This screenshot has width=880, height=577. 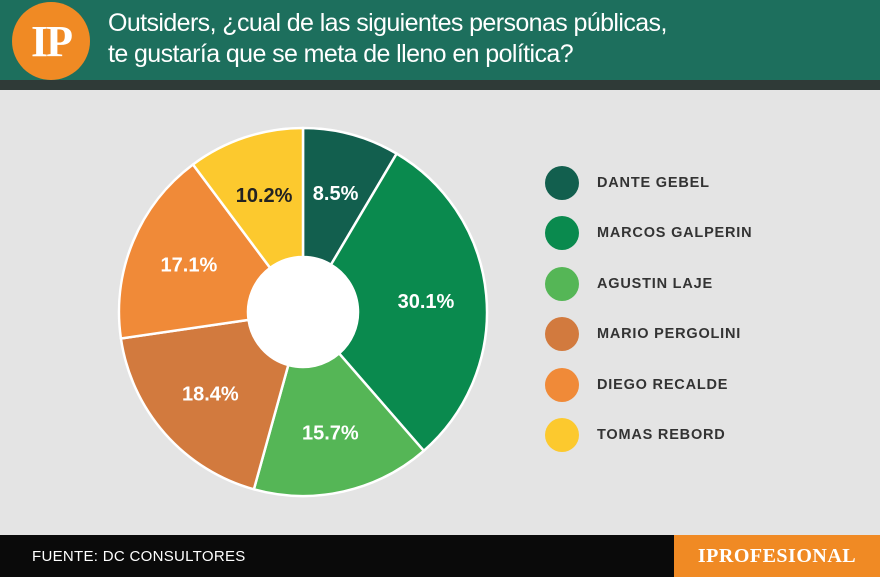 What do you see at coordinates (139, 556) in the screenshot?
I see `source-note: FUENTE: DC CONSULTORES` at bounding box center [139, 556].